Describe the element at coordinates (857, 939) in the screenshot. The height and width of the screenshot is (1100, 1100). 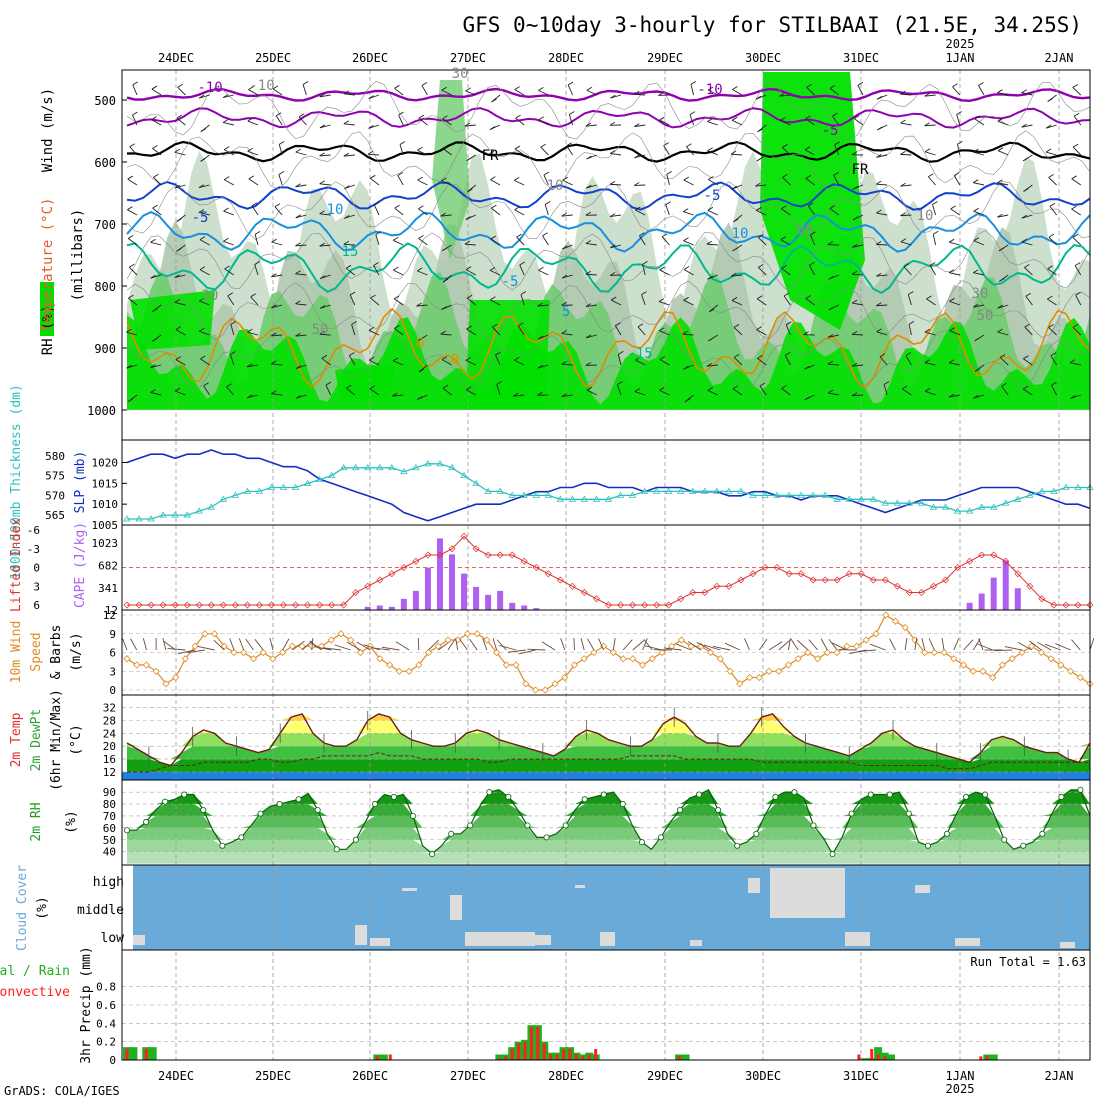
I see `cloud-block` at that location.